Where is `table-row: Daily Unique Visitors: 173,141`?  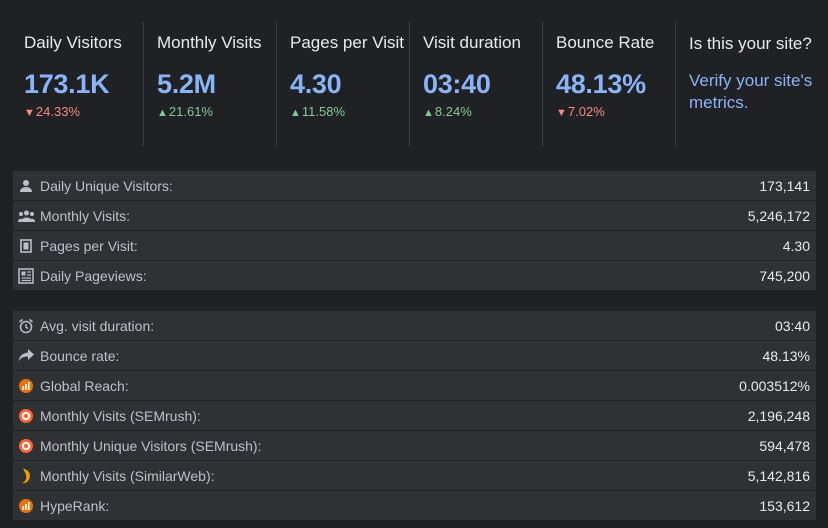 table-row: Daily Unique Visitors: 173,141 is located at coordinates (414, 186).